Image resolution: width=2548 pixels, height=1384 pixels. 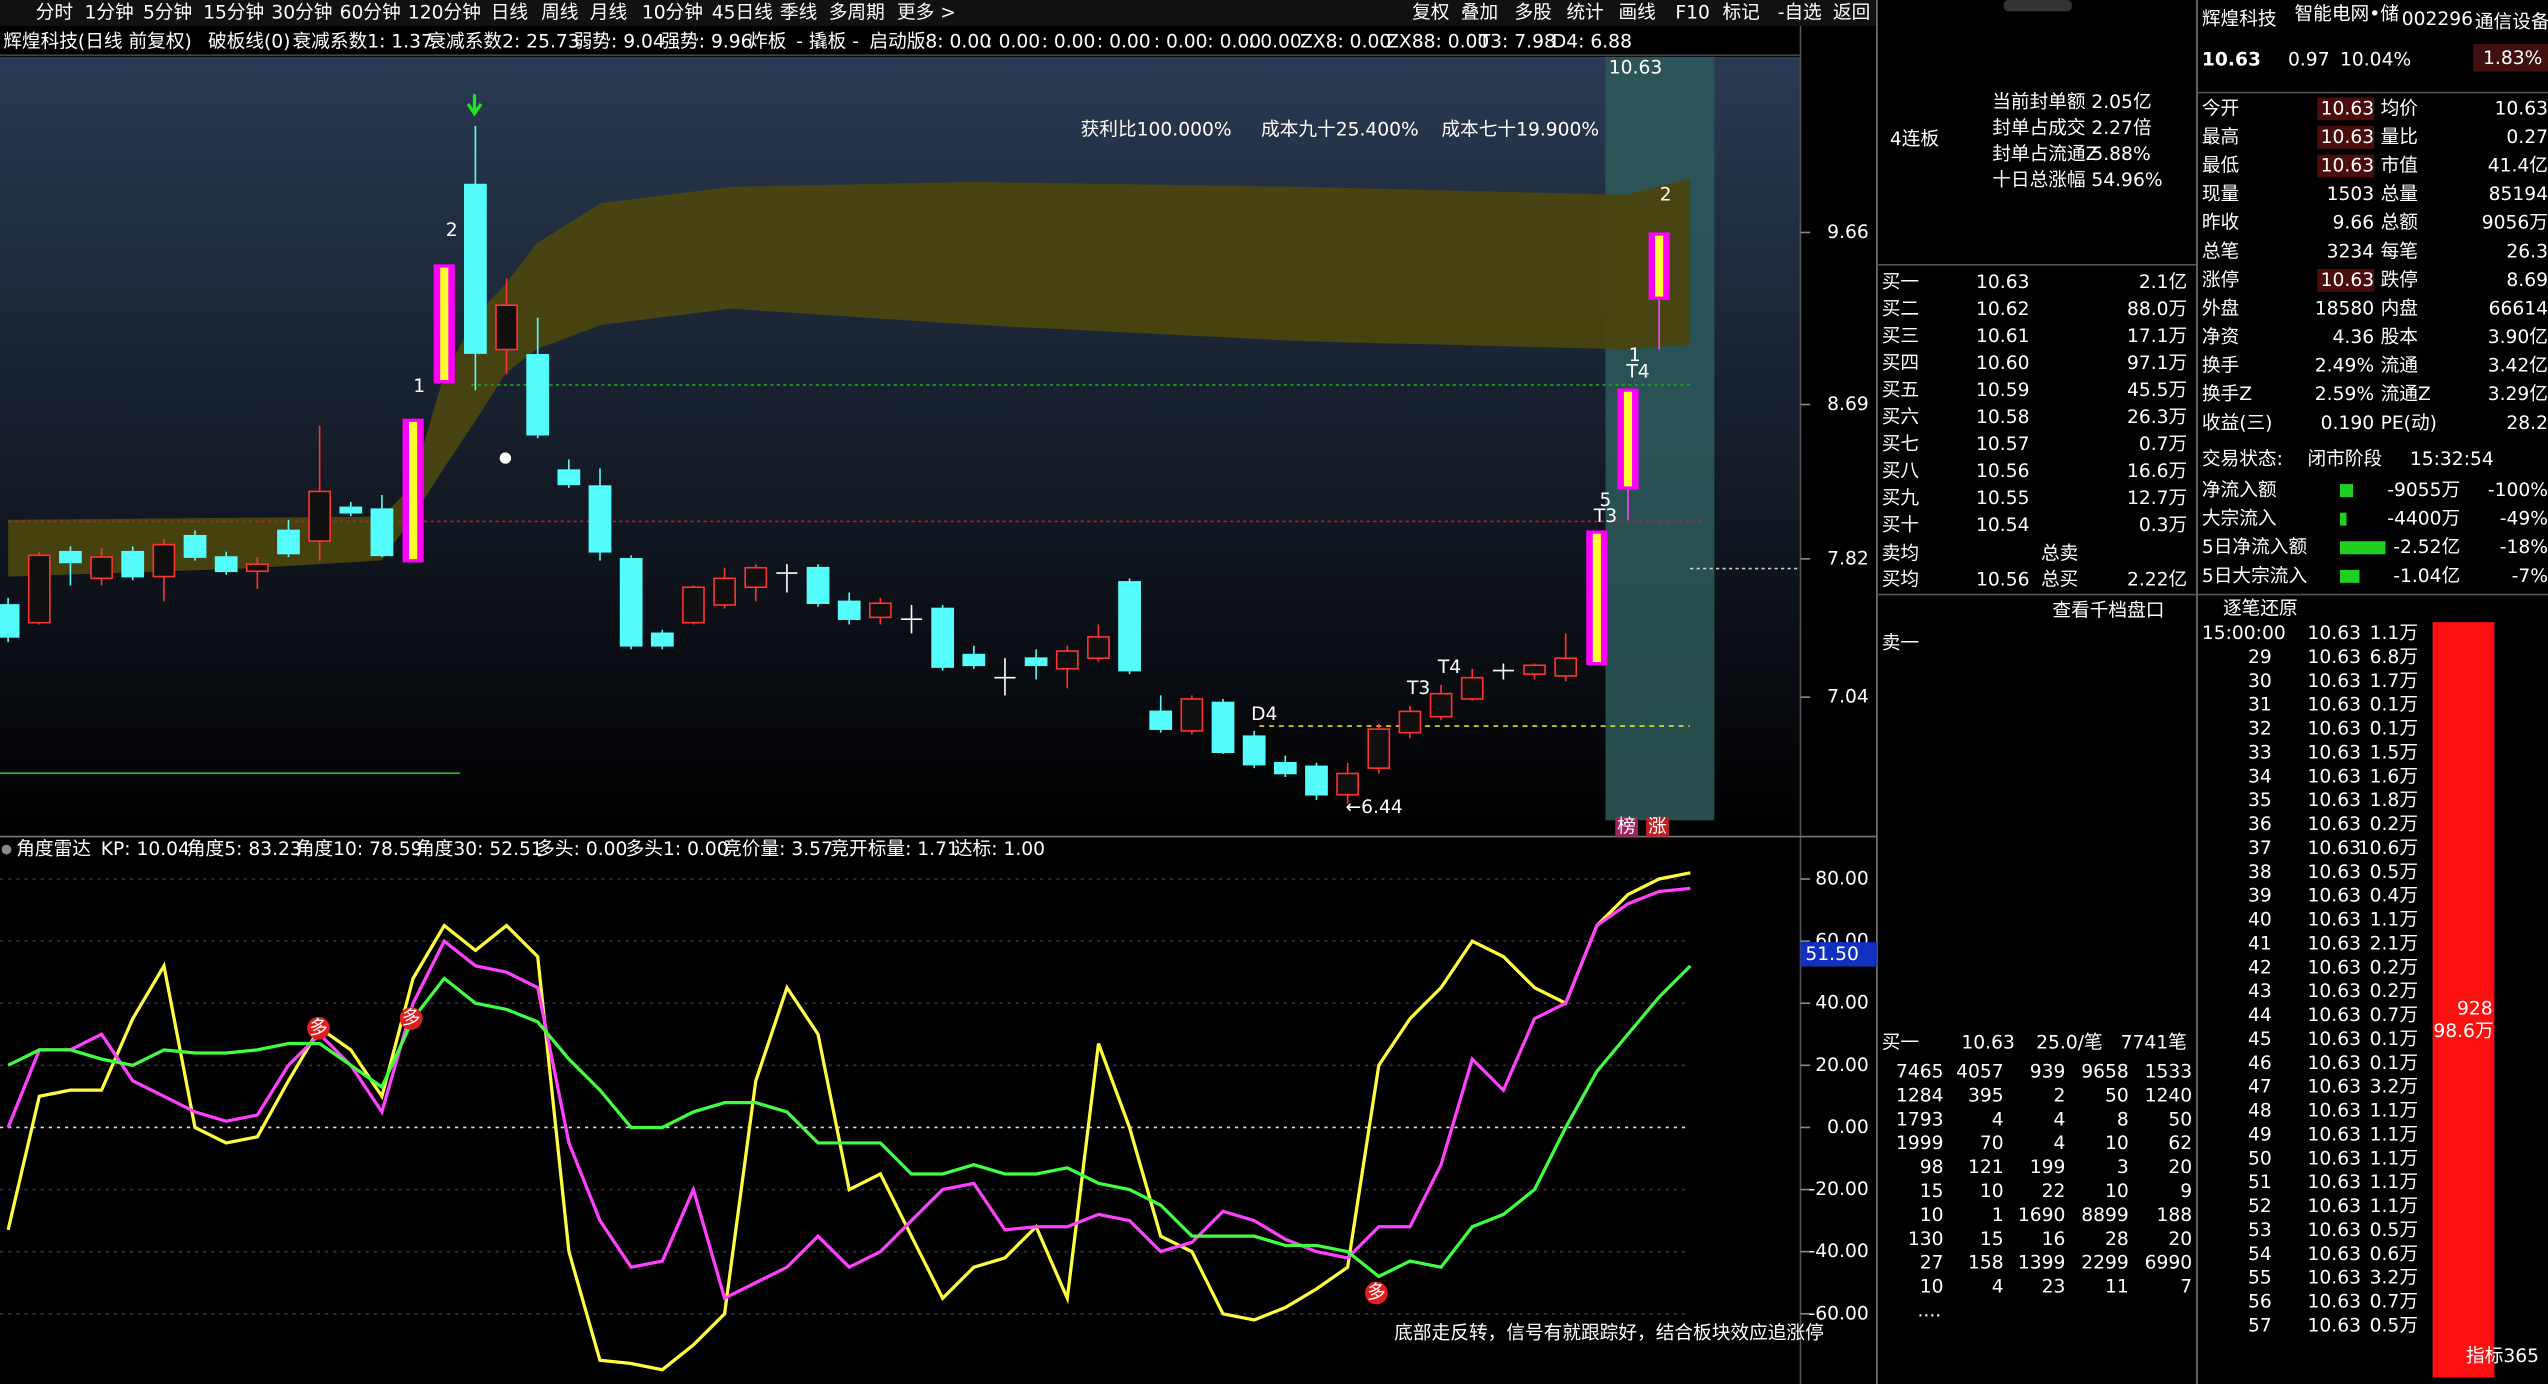 I want to click on cost-annotation: 获利比100.000%, so click(x=1156, y=129).